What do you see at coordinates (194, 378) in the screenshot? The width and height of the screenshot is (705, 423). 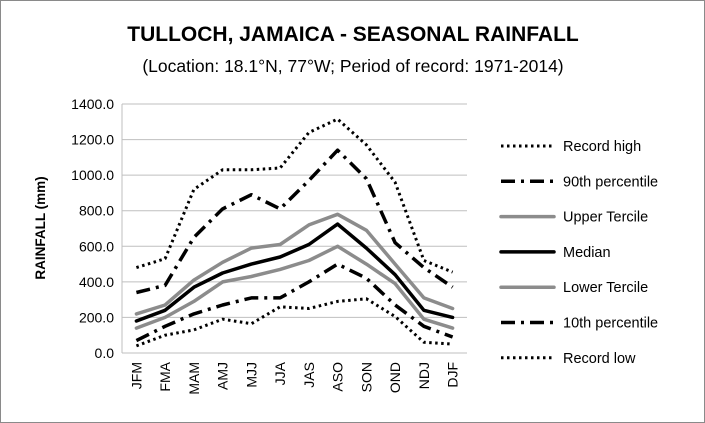 I see `x-tick-label: MAM` at bounding box center [194, 378].